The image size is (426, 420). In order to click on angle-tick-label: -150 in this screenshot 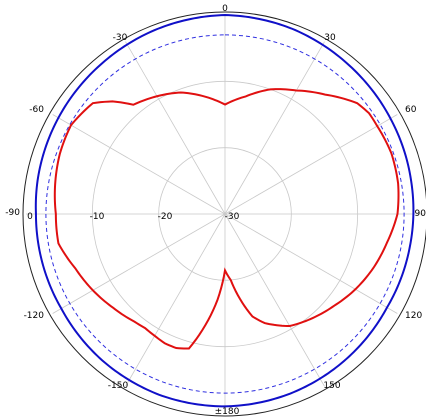, I will do `click(118, 386)`.